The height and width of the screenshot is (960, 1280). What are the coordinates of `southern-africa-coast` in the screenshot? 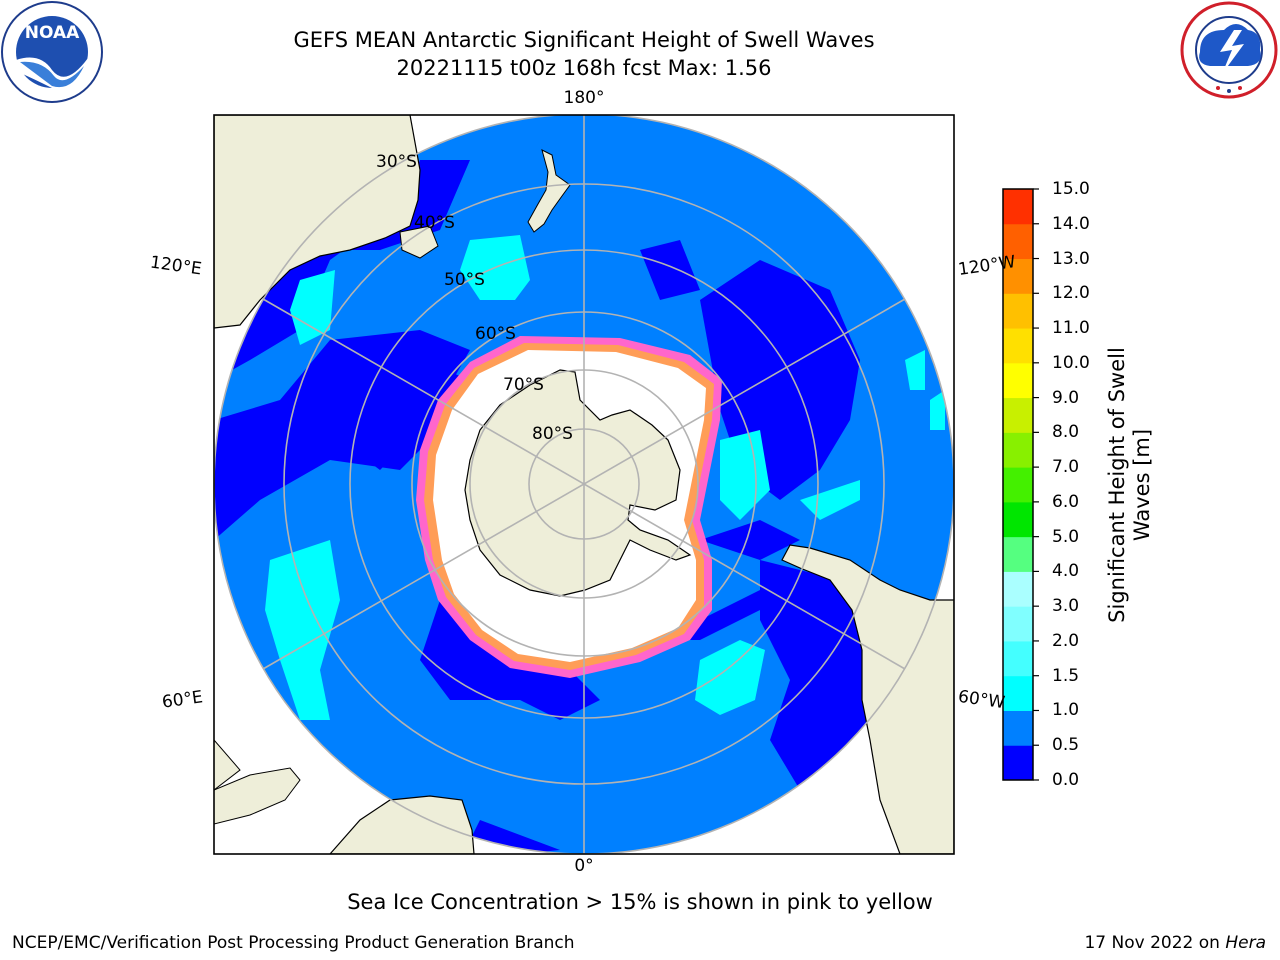 It's located at (227, 765).